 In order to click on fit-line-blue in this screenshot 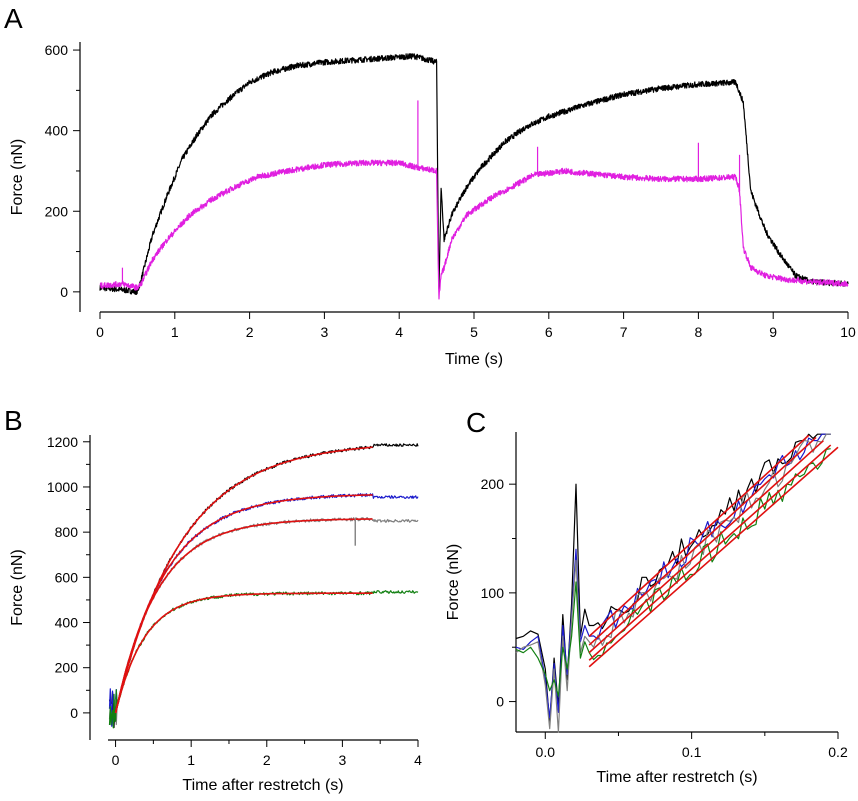, I will do `click(243, 604)`.